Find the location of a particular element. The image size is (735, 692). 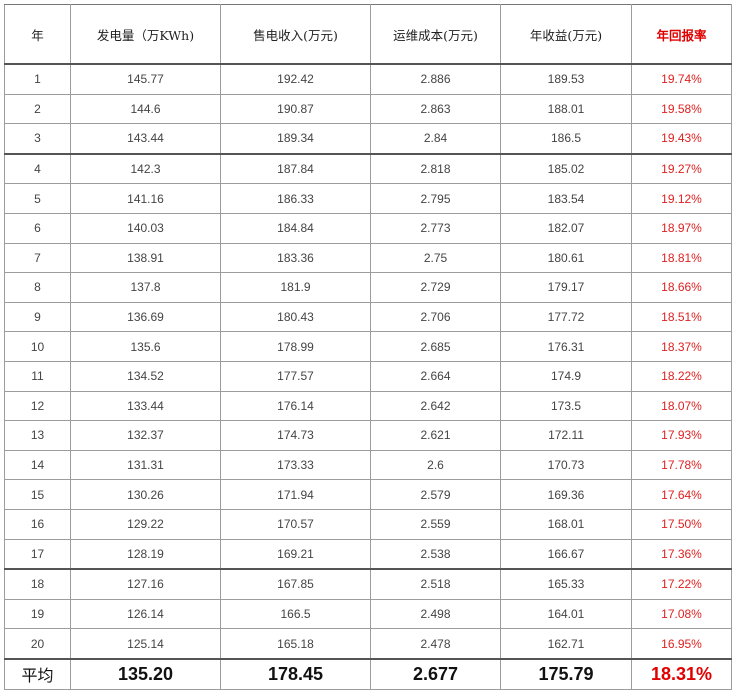

cell-year: 2 is located at coordinates (37, 109).